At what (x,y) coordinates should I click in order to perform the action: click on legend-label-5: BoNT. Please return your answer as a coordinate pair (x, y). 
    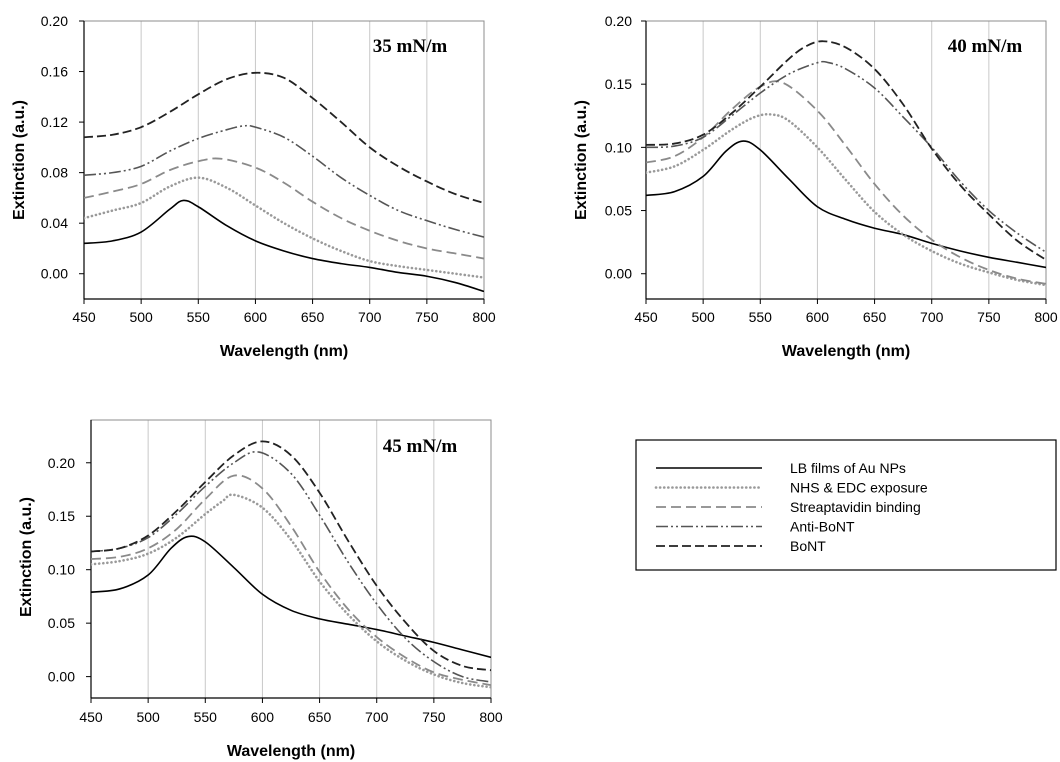
    Looking at the image, I should click on (808, 546).